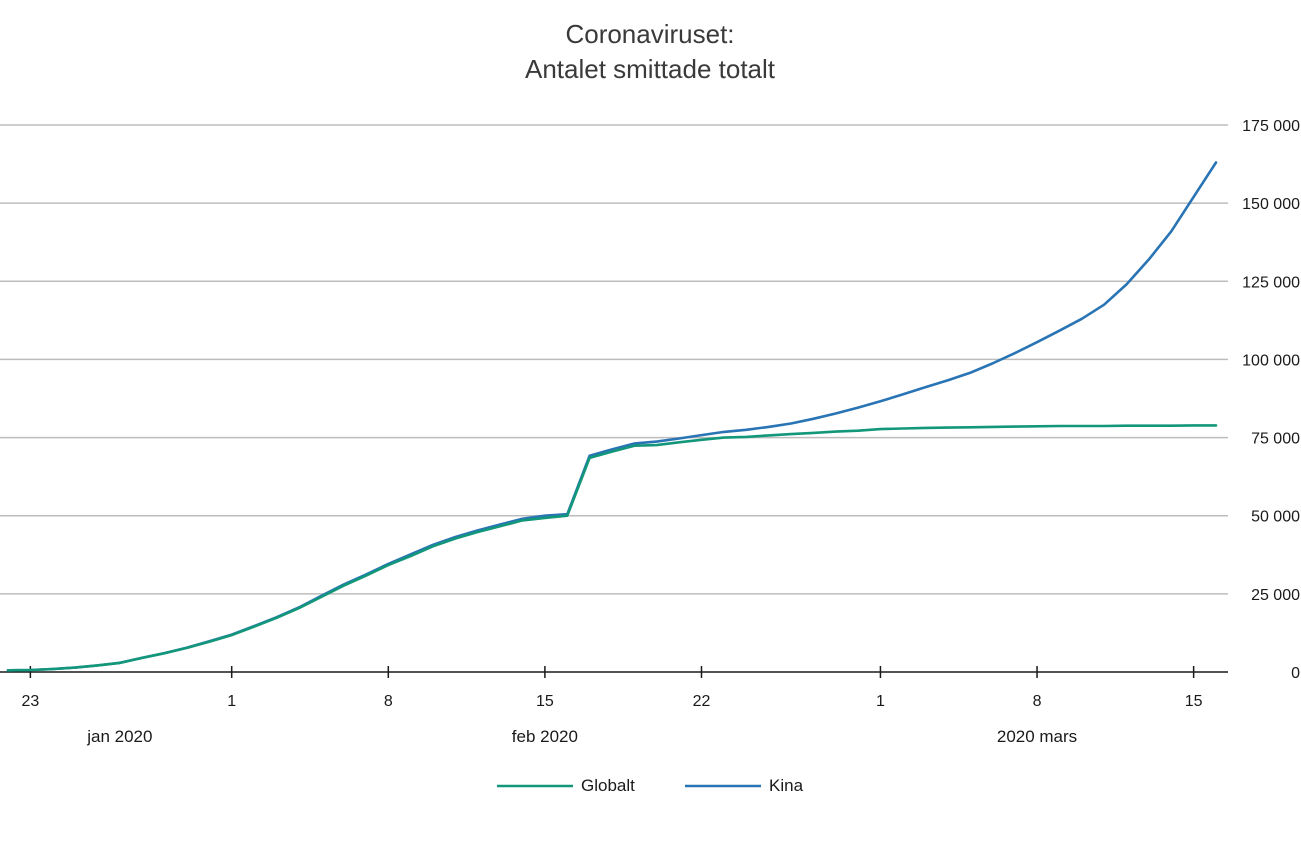  I want to click on x-tick-label: 23, so click(30, 701).